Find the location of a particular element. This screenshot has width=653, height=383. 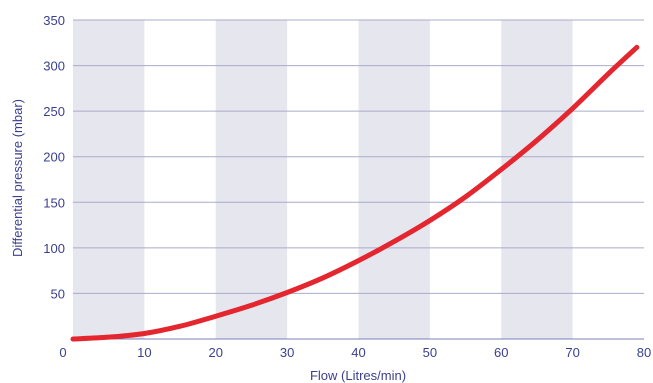

x-tick-labels: 0 10 20 30 40 50 60 70 80 is located at coordinates (355, 352).